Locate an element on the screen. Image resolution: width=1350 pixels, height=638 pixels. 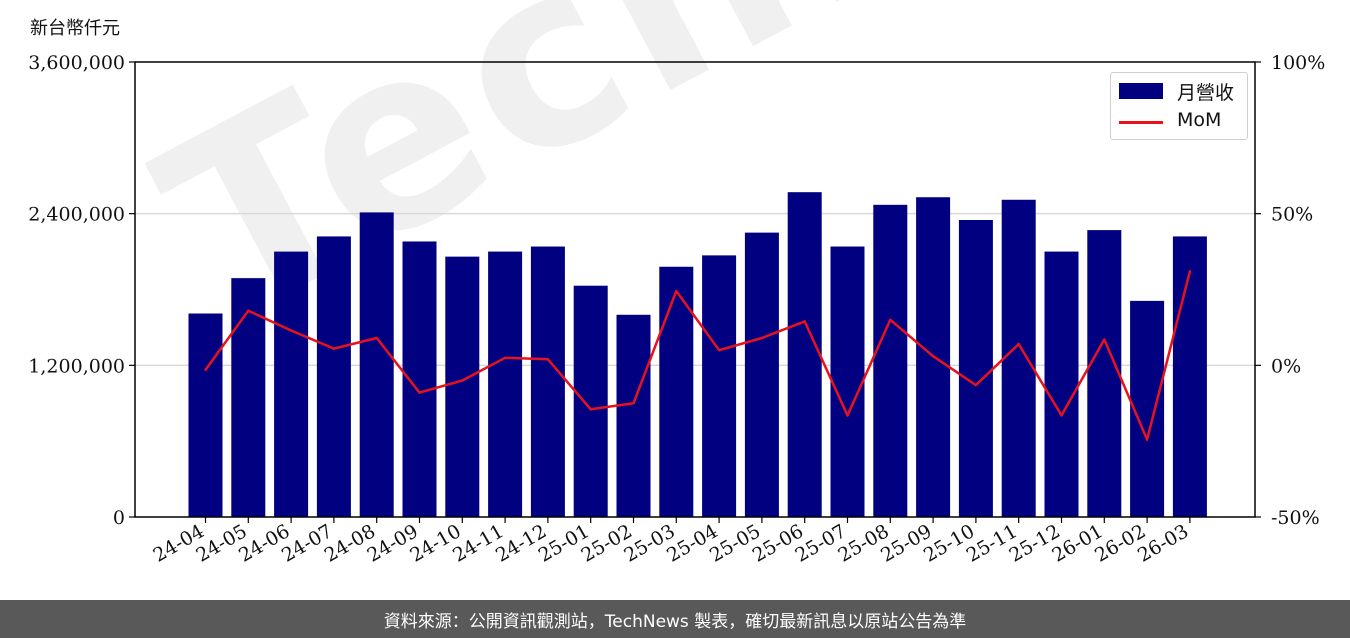
y-axis-unit-label: 新台幣仟元 is located at coordinates (75, 28).